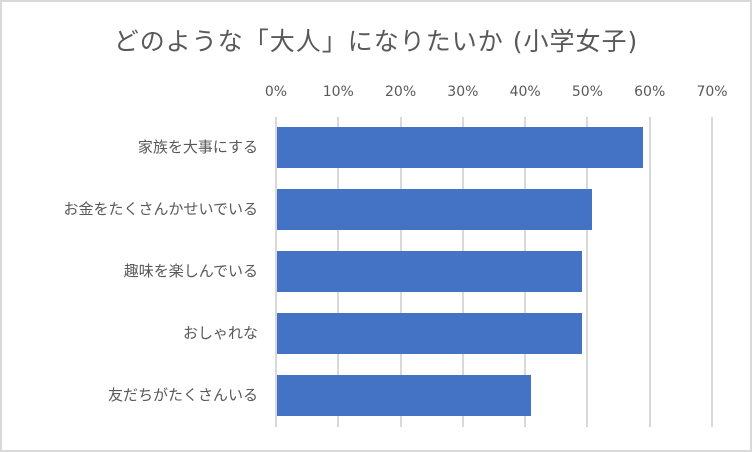 The height and width of the screenshot is (452, 752). What do you see at coordinates (220, 333) in the screenshot?
I see `category-label: おしゃれな` at bounding box center [220, 333].